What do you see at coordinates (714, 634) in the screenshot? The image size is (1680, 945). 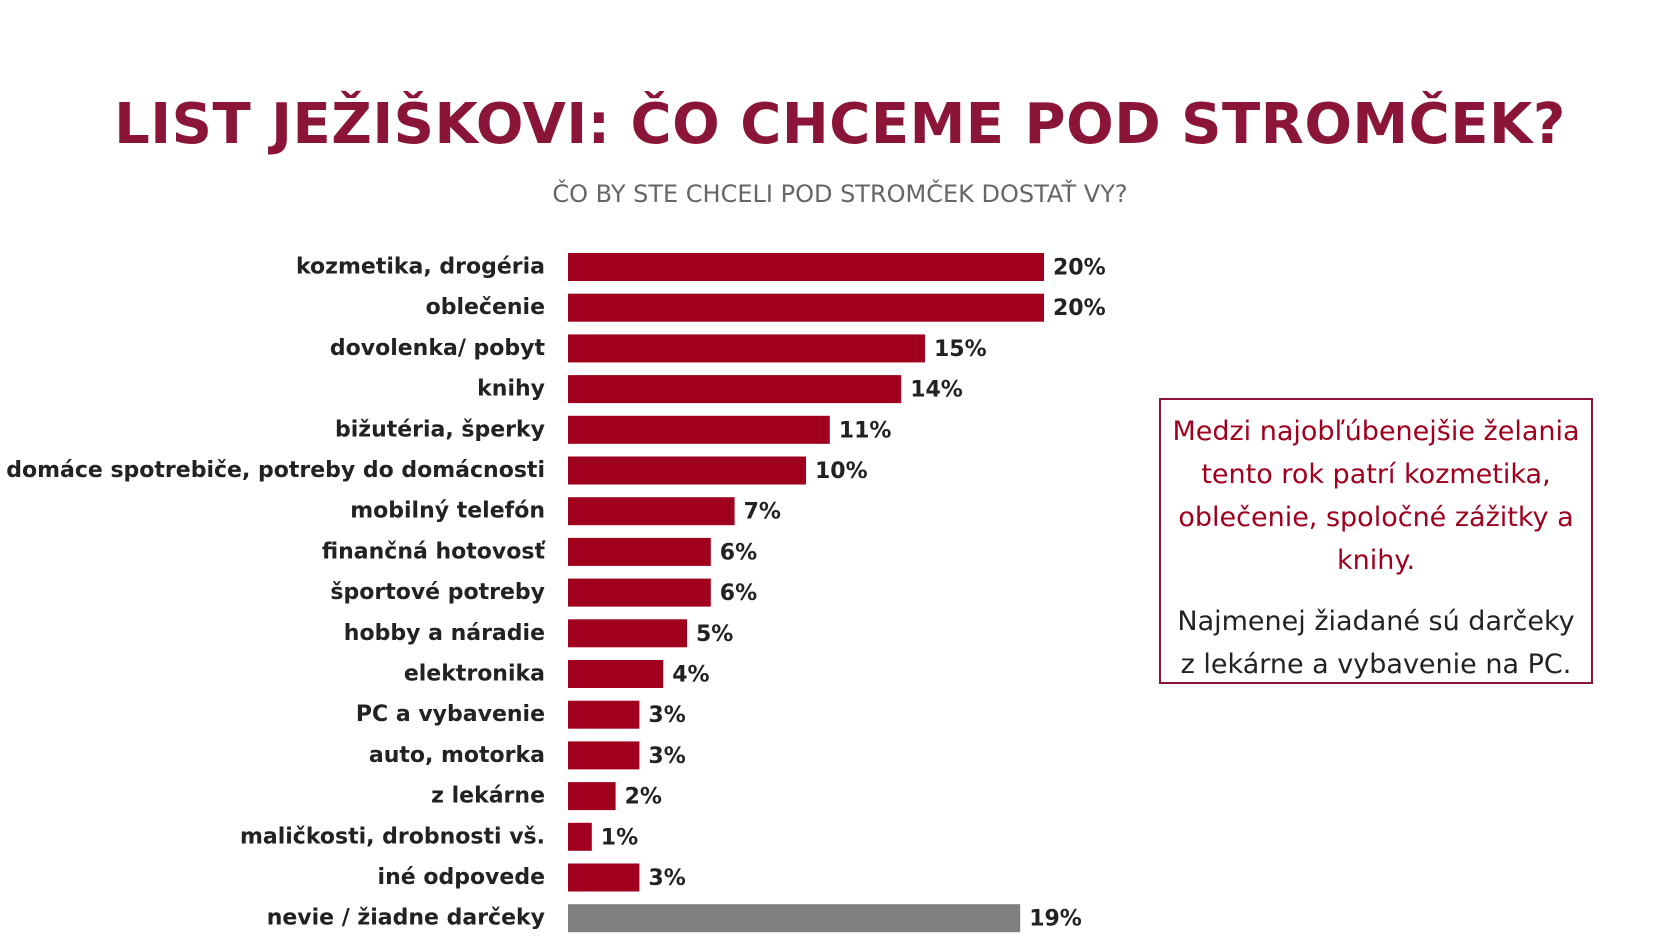 I see `value-label: 5%` at bounding box center [714, 634].